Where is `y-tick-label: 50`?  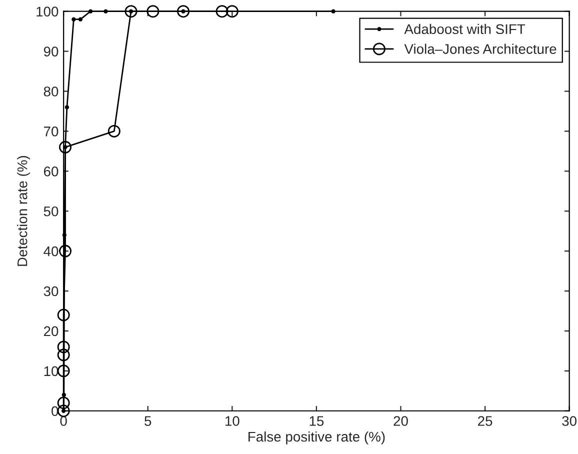 y-tick-label: 50 is located at coordinates (51, 211).